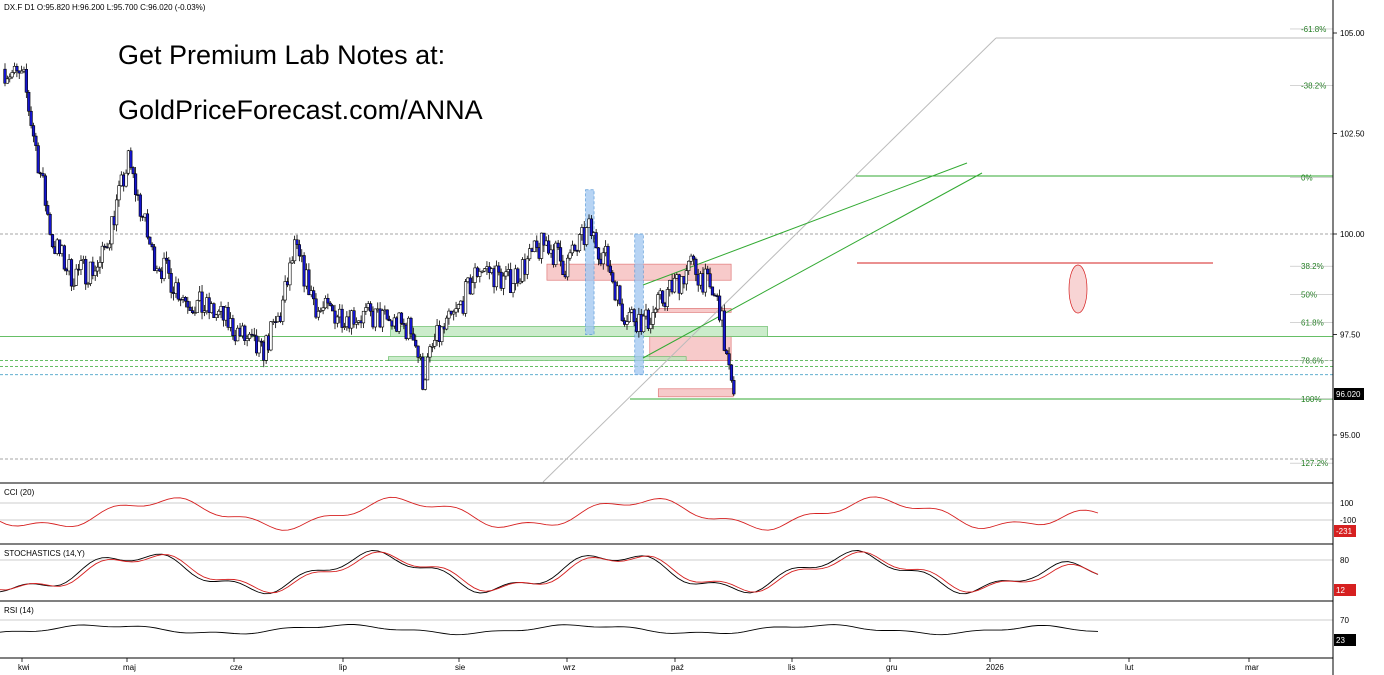  I want to click on fib-label: -38.2%, so click(1313, 85).